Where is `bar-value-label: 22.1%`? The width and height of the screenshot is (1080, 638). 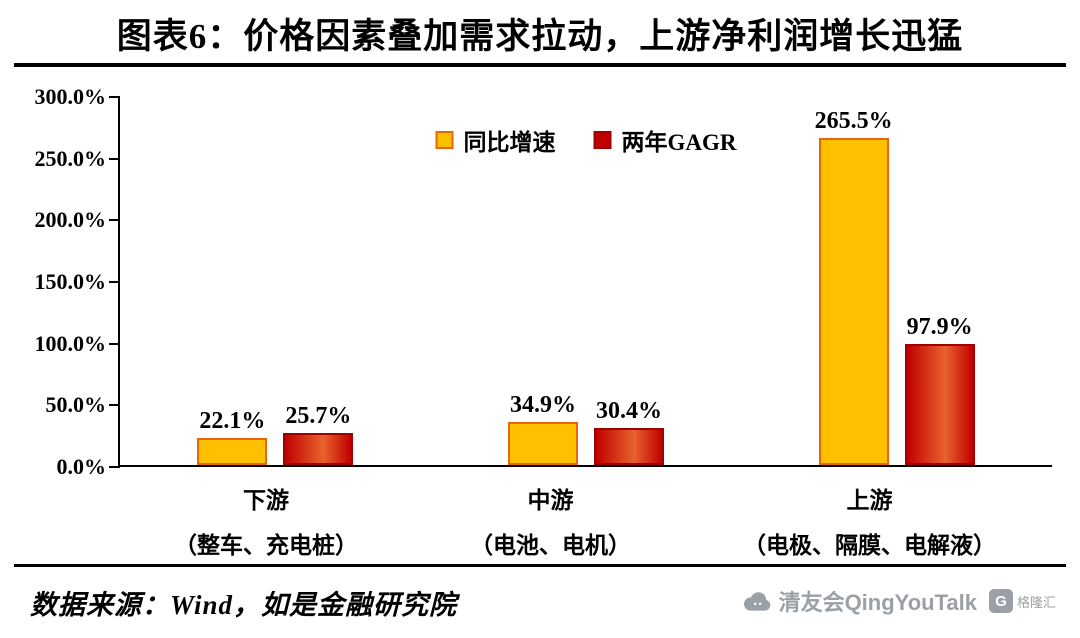 bar-value-label: 22.1% is located at coordinates (232, 420).